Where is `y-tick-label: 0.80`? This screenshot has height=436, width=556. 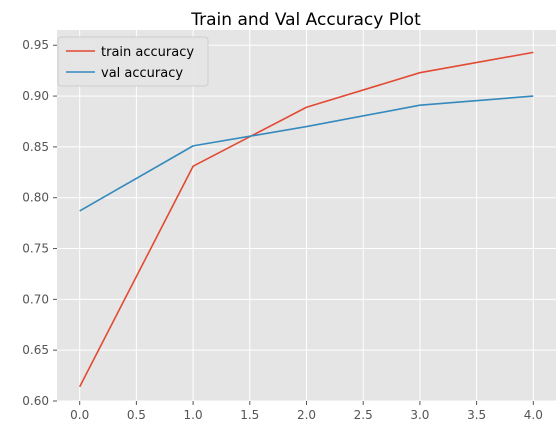 y-tick-label: 0.80 is located at coordinates (35, 198).